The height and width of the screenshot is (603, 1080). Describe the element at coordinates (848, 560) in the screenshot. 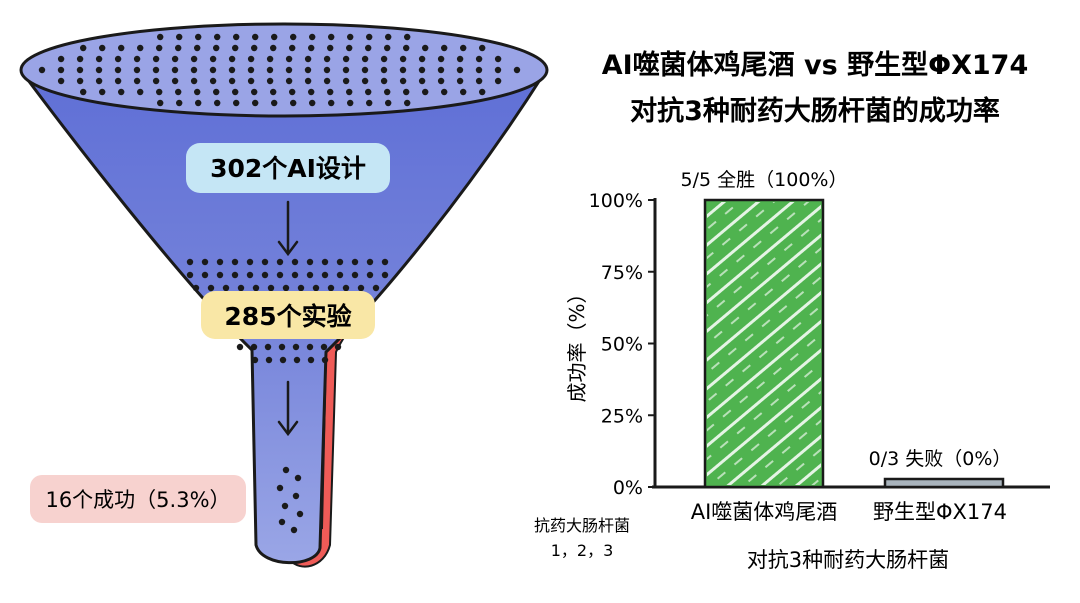

I see `x-axis-label: 对抗3种耐药大肠杆菌` at that location.